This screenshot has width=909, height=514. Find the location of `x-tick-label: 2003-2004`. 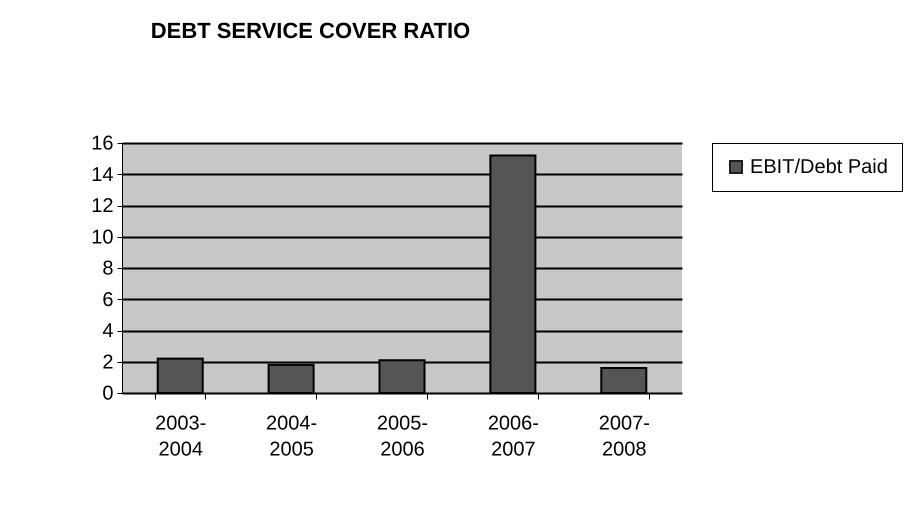

x-tick-label: 2003-2004 is located at coordinates (180, 436).